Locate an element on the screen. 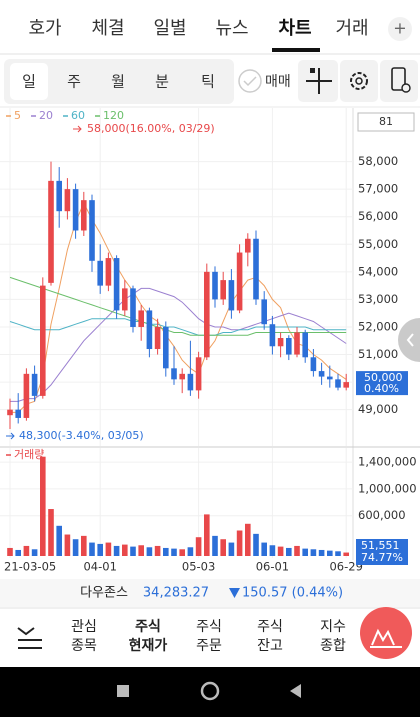 The image size is (420, 721). home-button is located at coordinates (210, 691).